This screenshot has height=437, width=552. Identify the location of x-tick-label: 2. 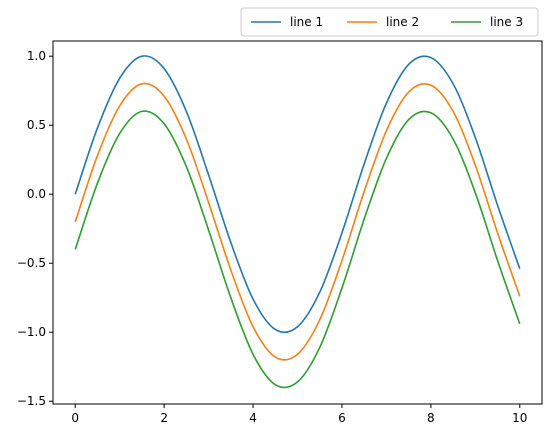
(164, 418).